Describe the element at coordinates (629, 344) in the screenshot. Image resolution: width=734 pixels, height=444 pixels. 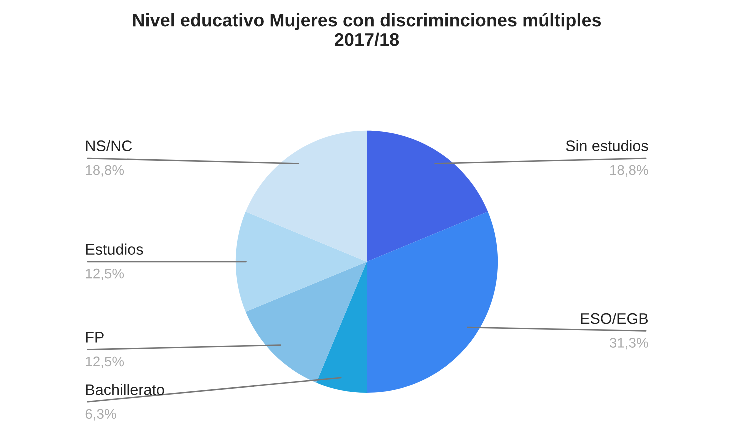
I see `data-label: 31,3%` at that location.